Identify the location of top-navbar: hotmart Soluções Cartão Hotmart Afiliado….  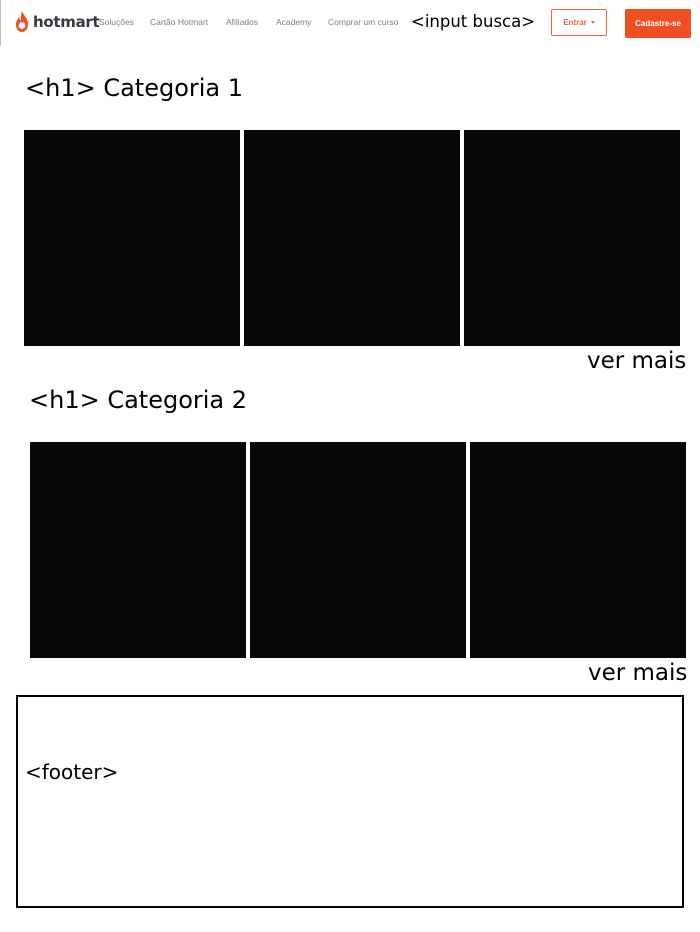
(350, 23).